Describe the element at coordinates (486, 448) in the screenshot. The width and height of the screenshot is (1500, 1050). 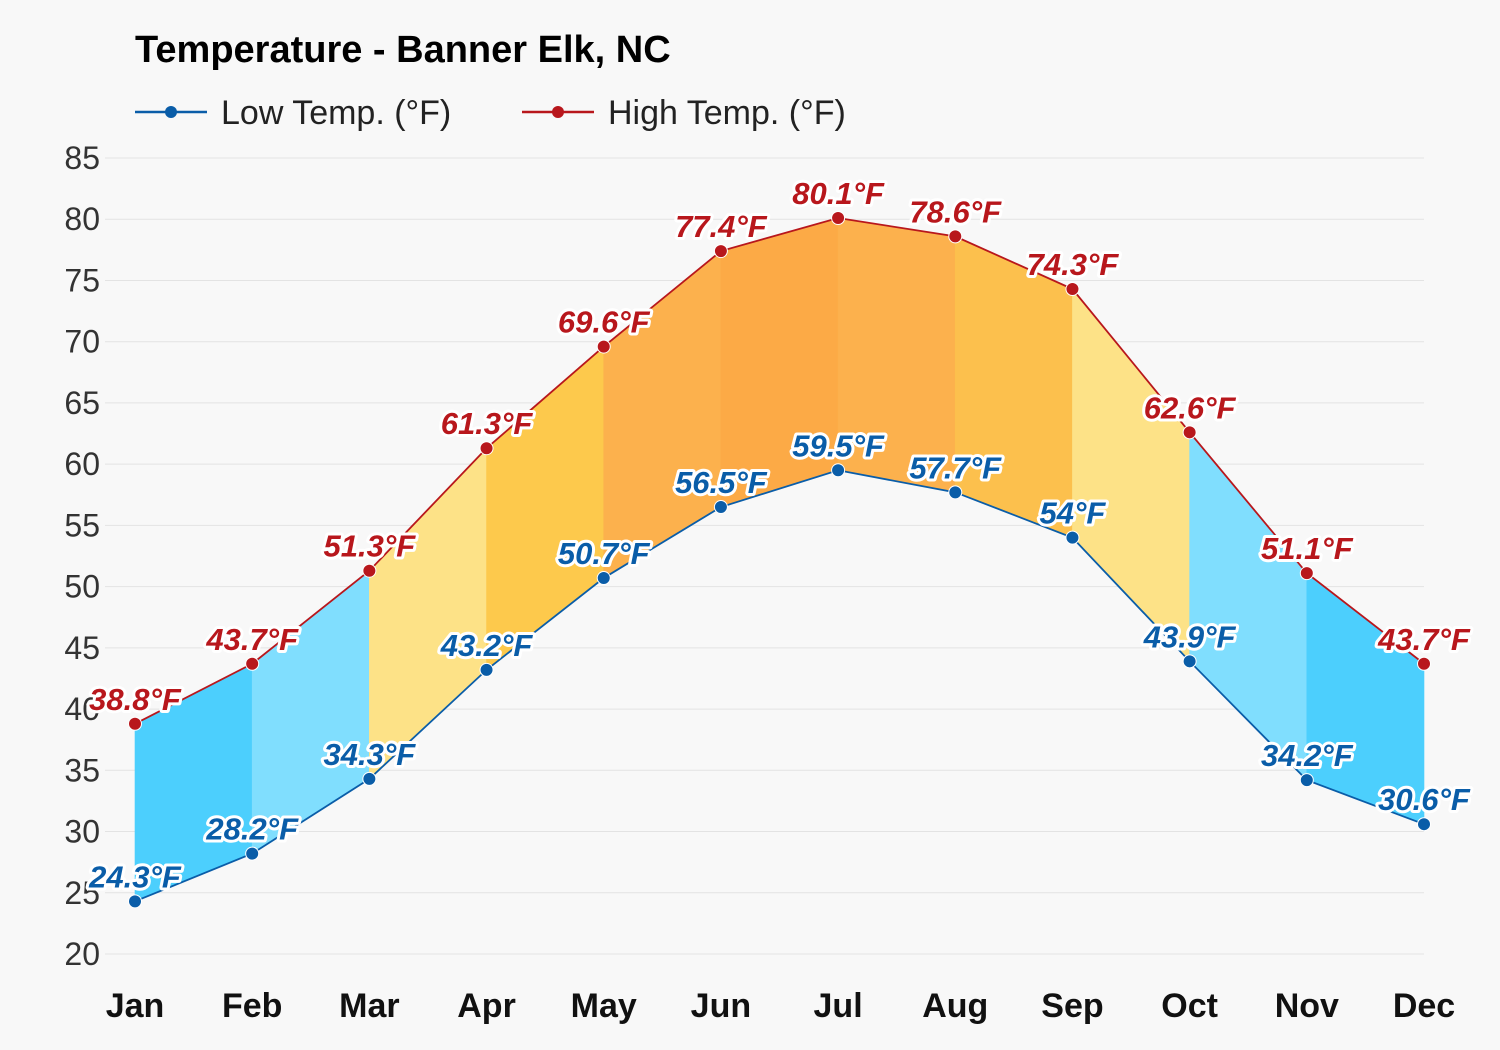
I see `high-point-apr` at that location.